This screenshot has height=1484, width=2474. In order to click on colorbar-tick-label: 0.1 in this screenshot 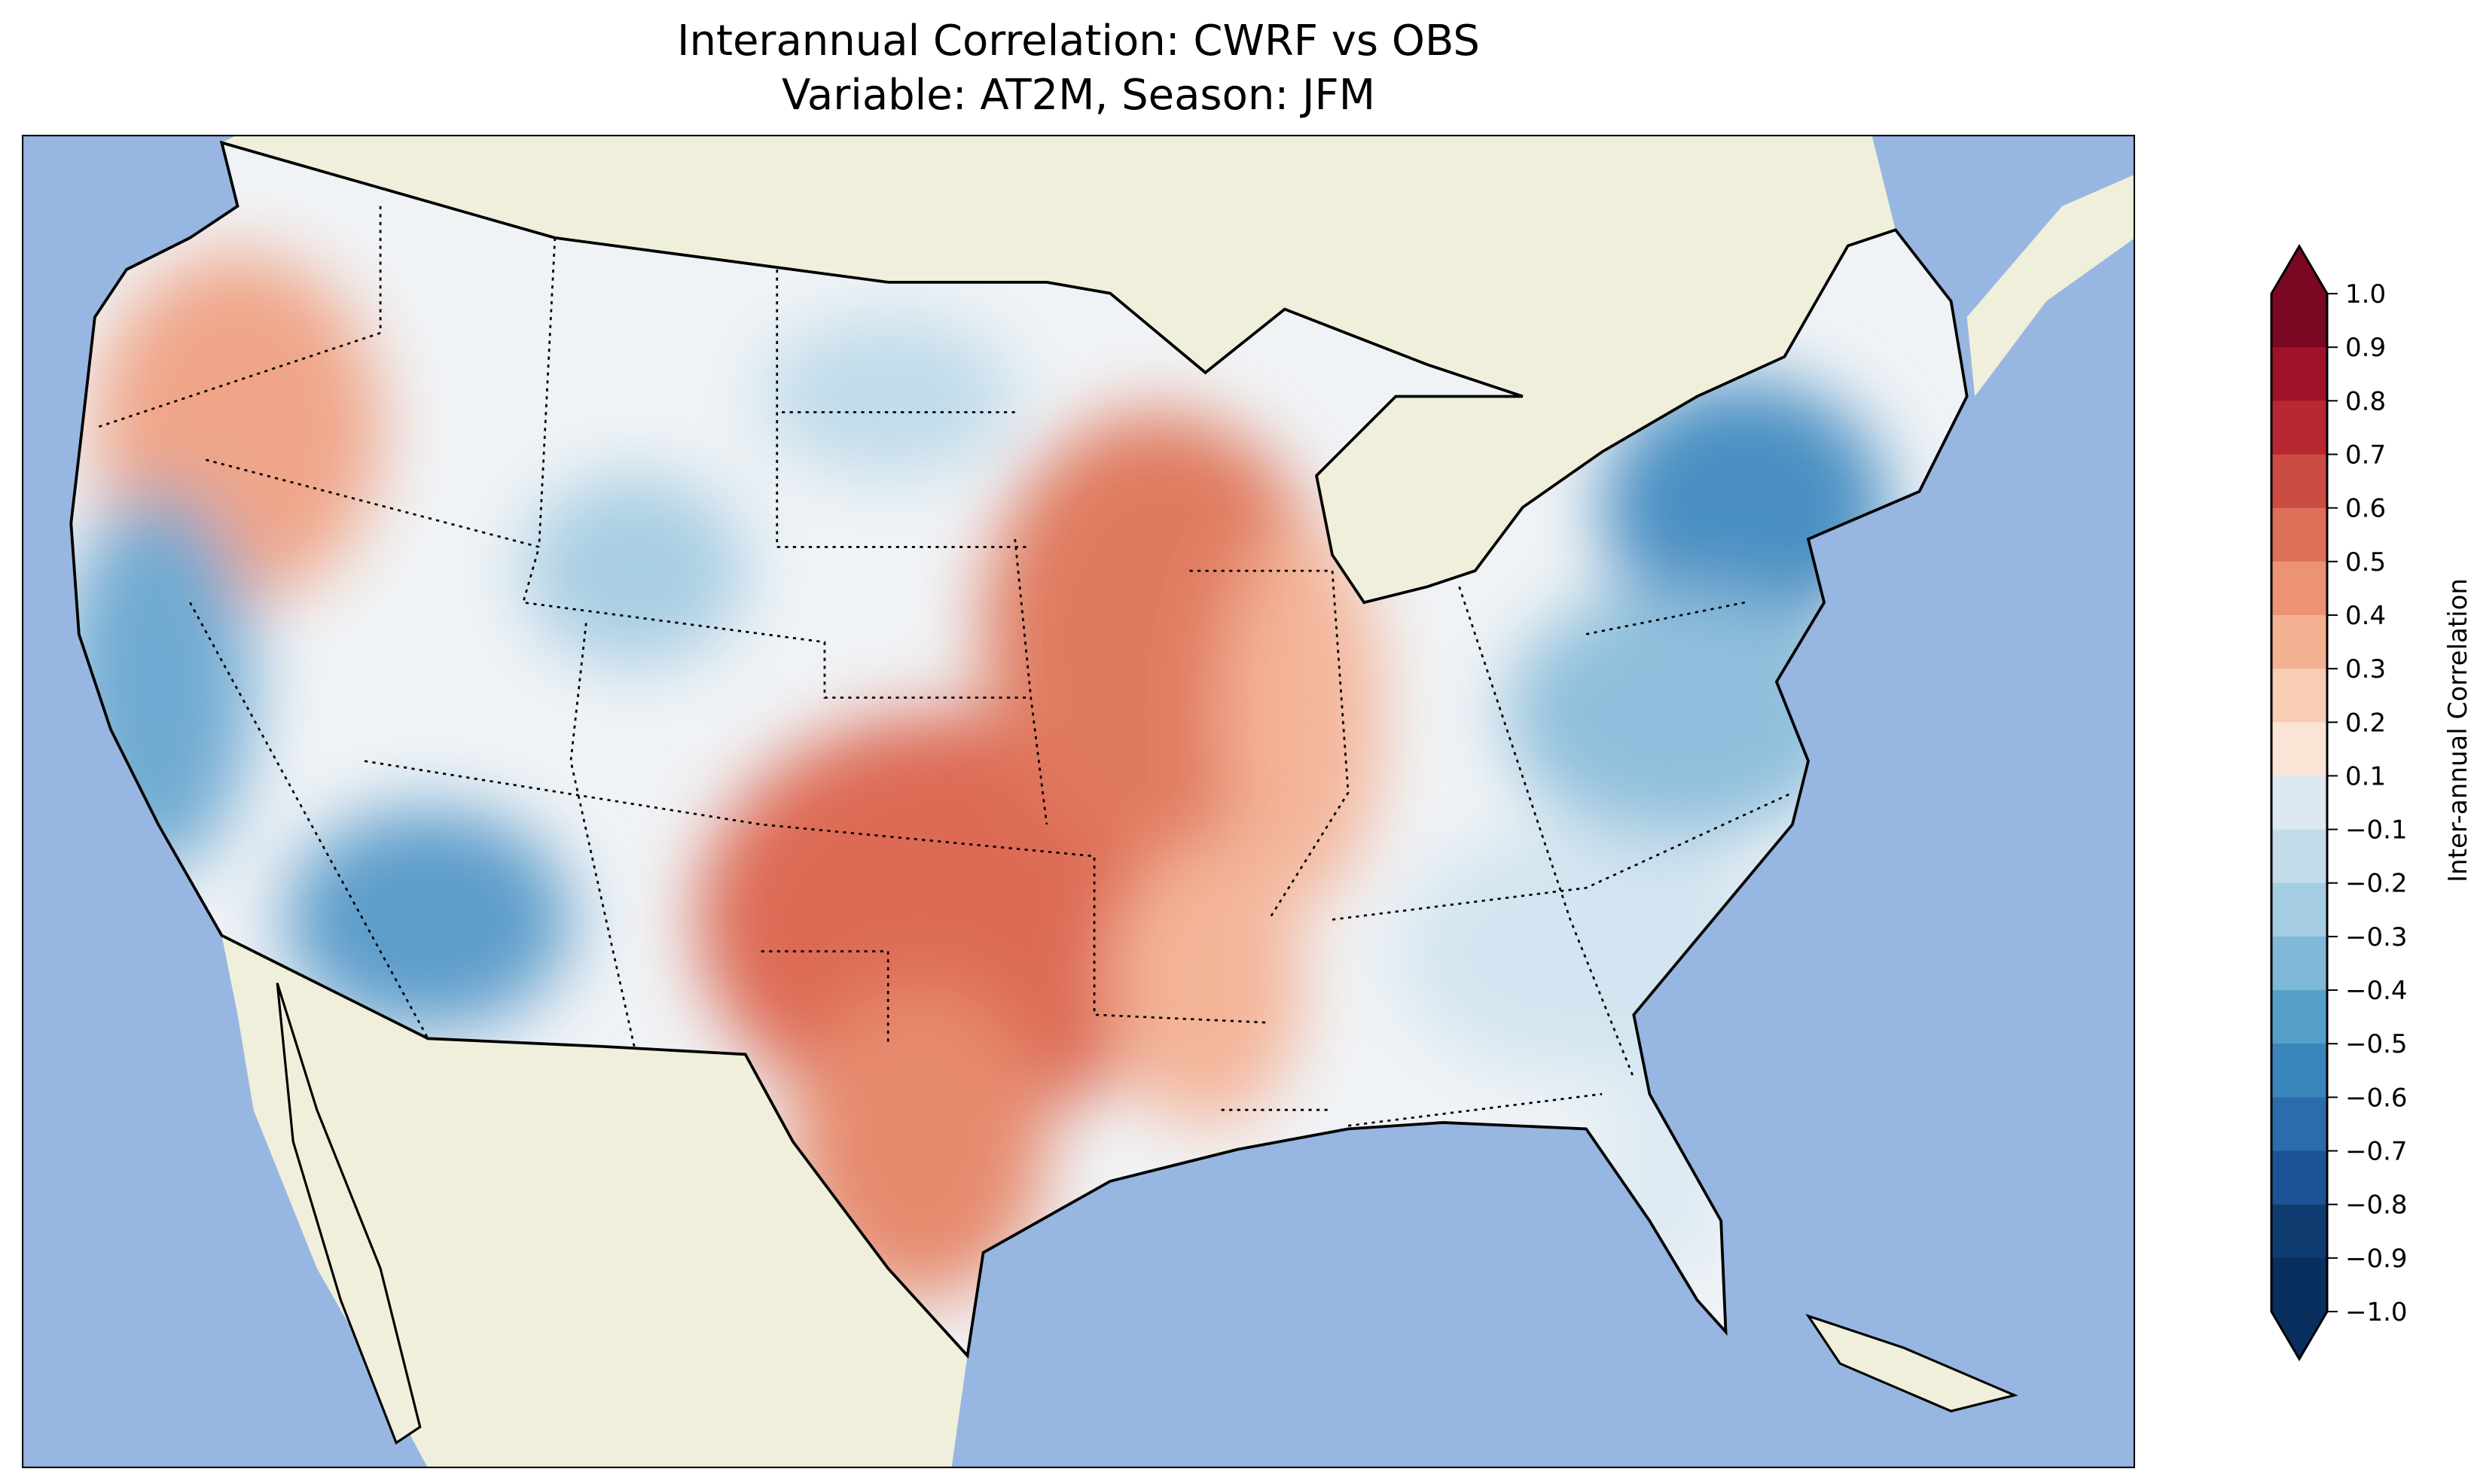, I will do `click(2365, 776)`.